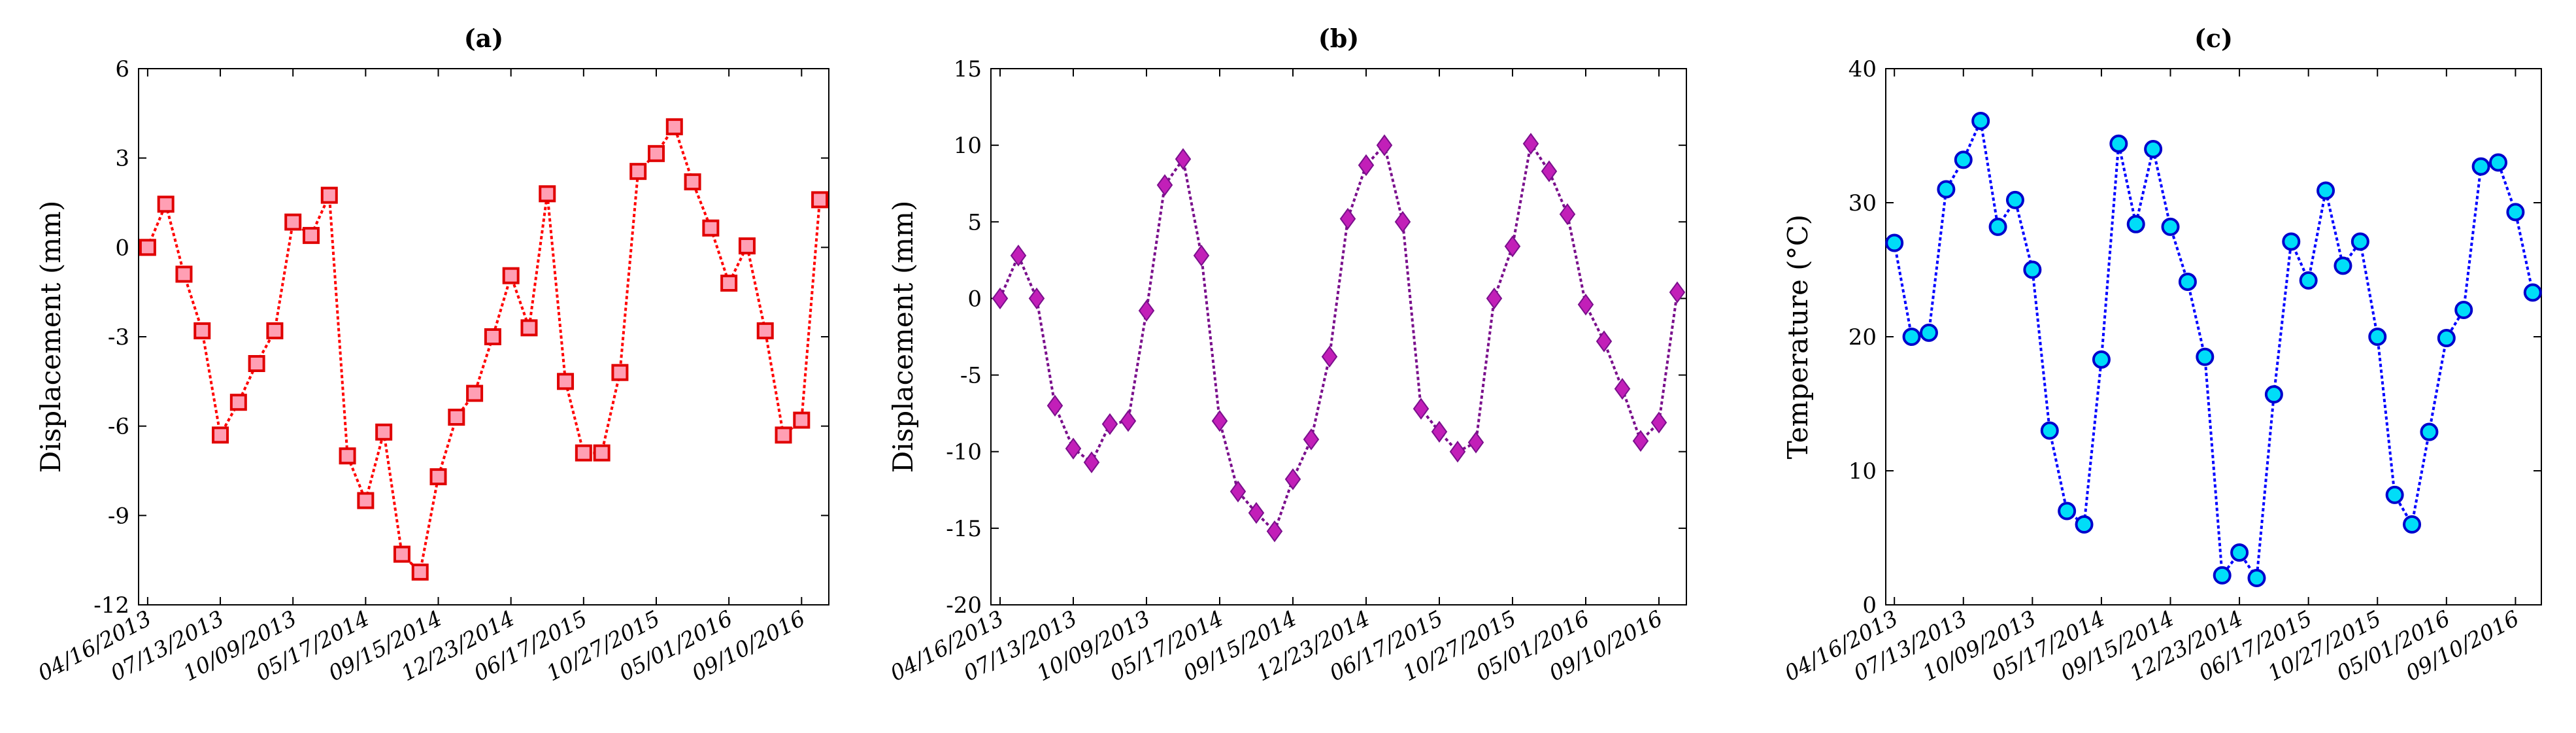 The height and width of the screenshot is (733, 2576). I want to click on chart-title: (b), so click(1339, 39).